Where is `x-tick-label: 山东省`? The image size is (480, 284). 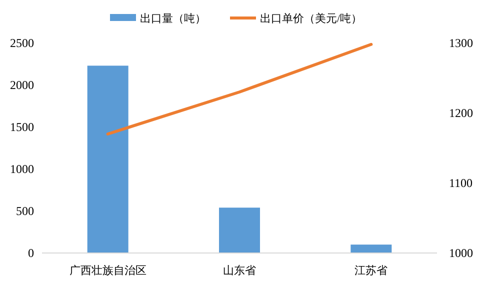
x-tick-label: 山东省 is located at coordinates (239, 270).